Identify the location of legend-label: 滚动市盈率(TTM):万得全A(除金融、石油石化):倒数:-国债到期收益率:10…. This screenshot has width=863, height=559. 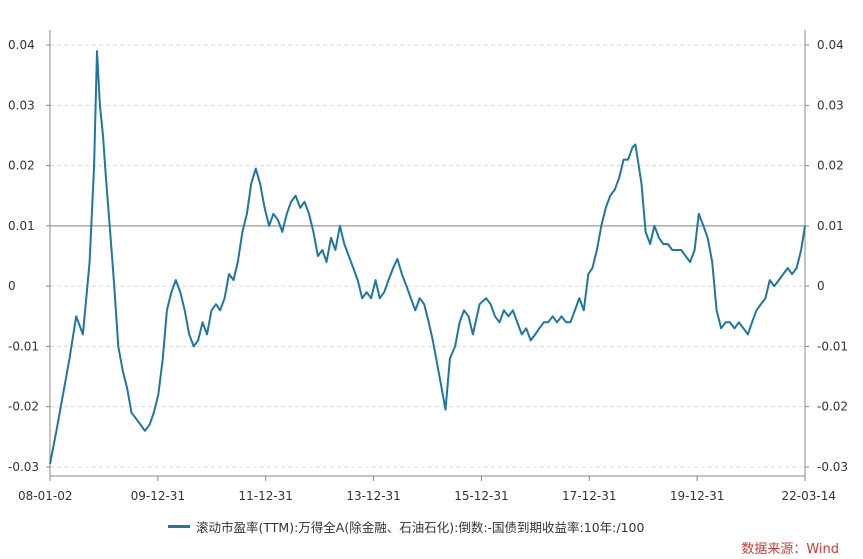
(420, 527).